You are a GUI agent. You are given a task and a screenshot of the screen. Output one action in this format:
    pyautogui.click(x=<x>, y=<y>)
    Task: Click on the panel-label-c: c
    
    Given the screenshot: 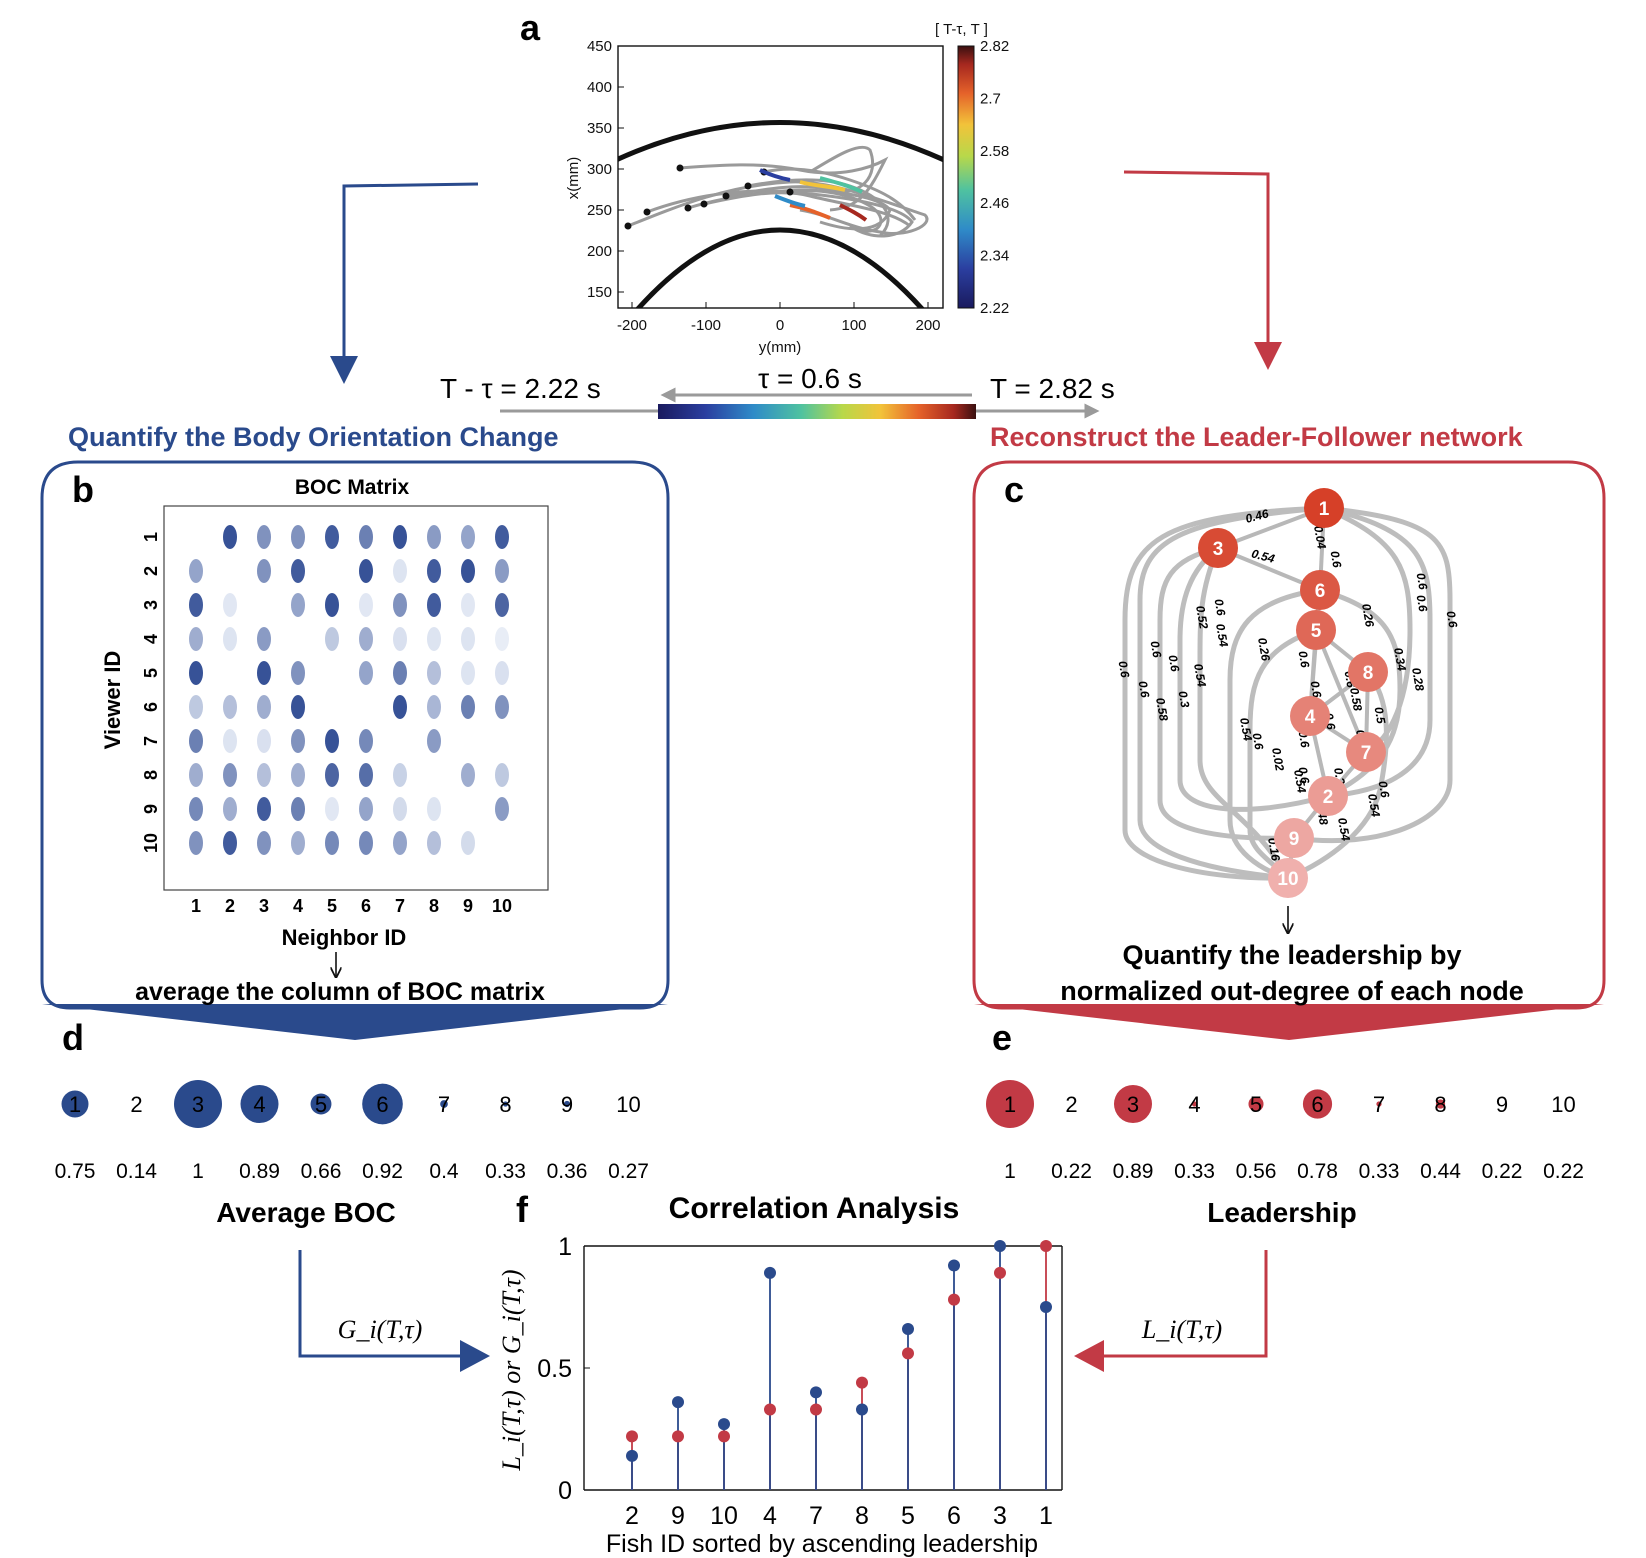 What is the action you would take?
    pyautogui.click(x=1014, y=489)
    